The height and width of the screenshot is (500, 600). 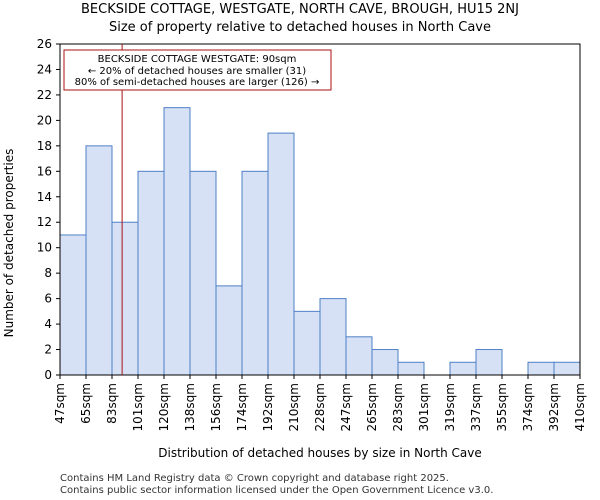 What do you see at coordinates (48, 350) in the screenshot?
I see `y-tick-label: 2` at bounding box center [48, 350].